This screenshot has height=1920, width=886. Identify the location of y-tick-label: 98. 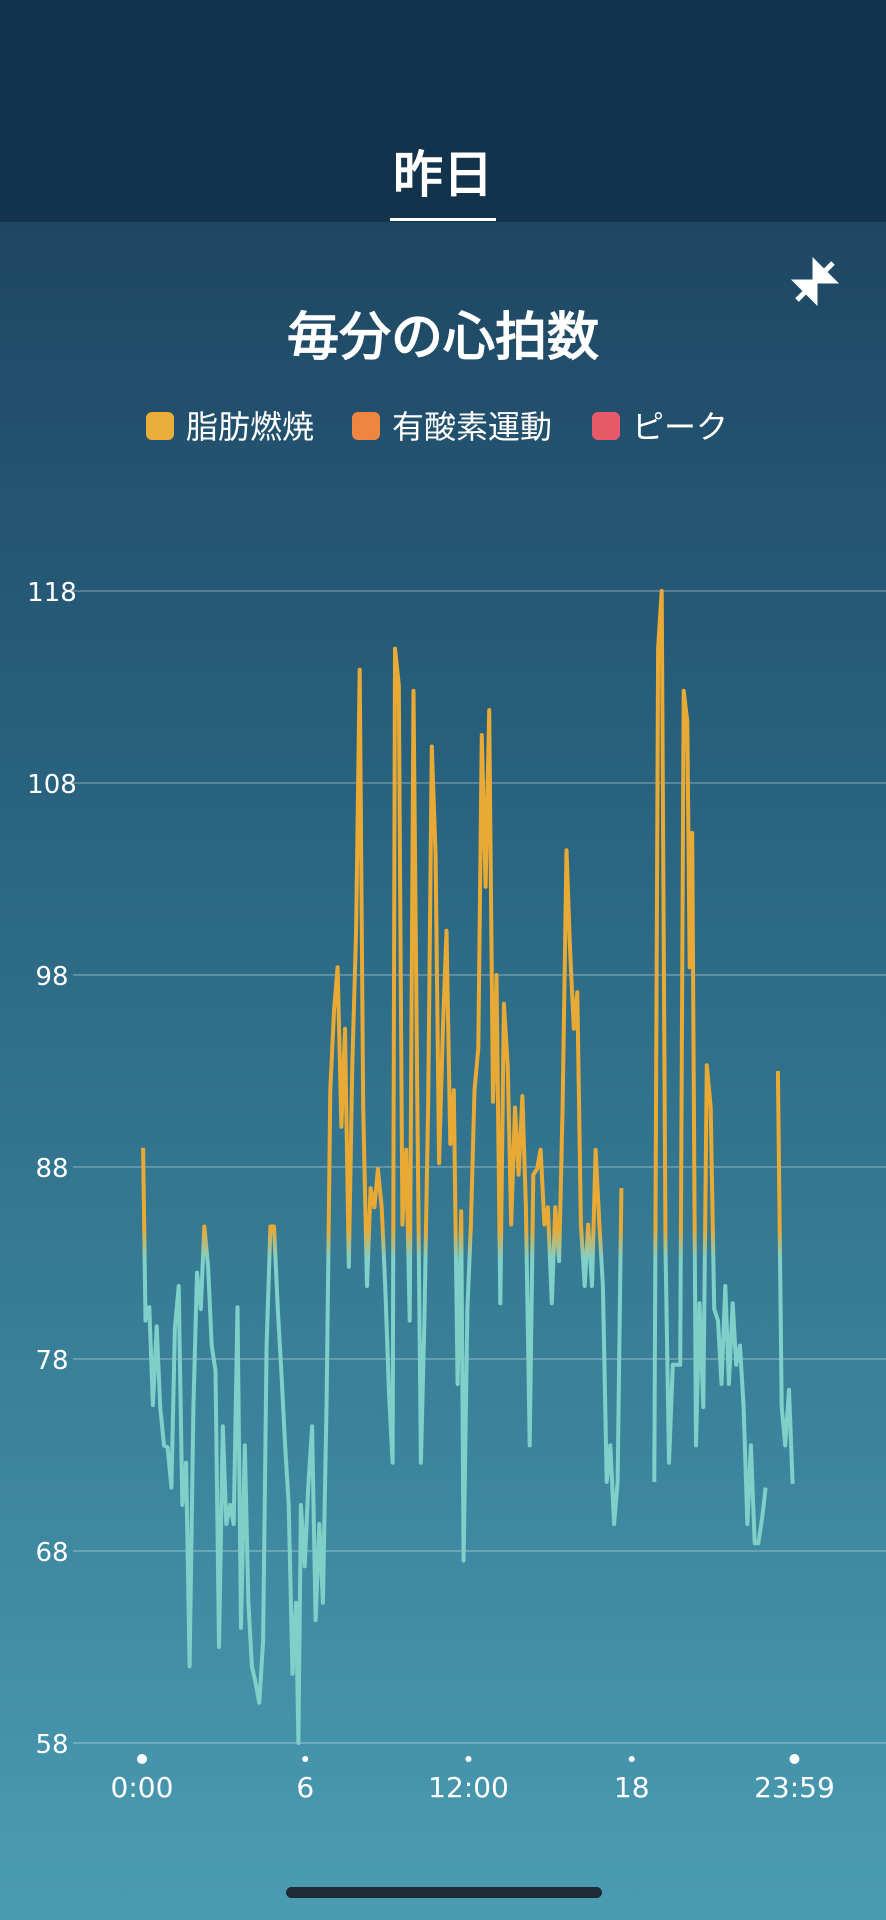
(51, 977).